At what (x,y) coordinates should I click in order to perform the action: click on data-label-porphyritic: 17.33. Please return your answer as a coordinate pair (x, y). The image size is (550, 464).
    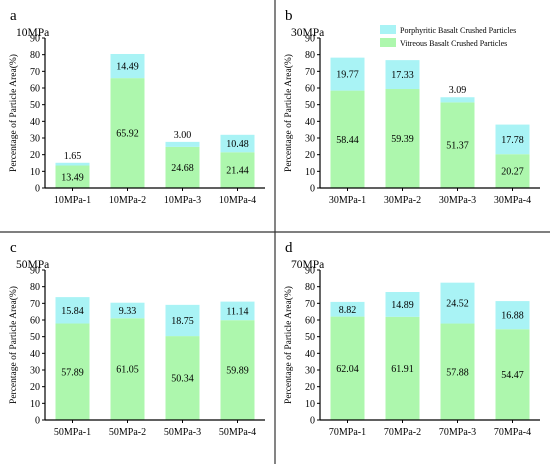
    Looking at the image, I should click on (402, 75).